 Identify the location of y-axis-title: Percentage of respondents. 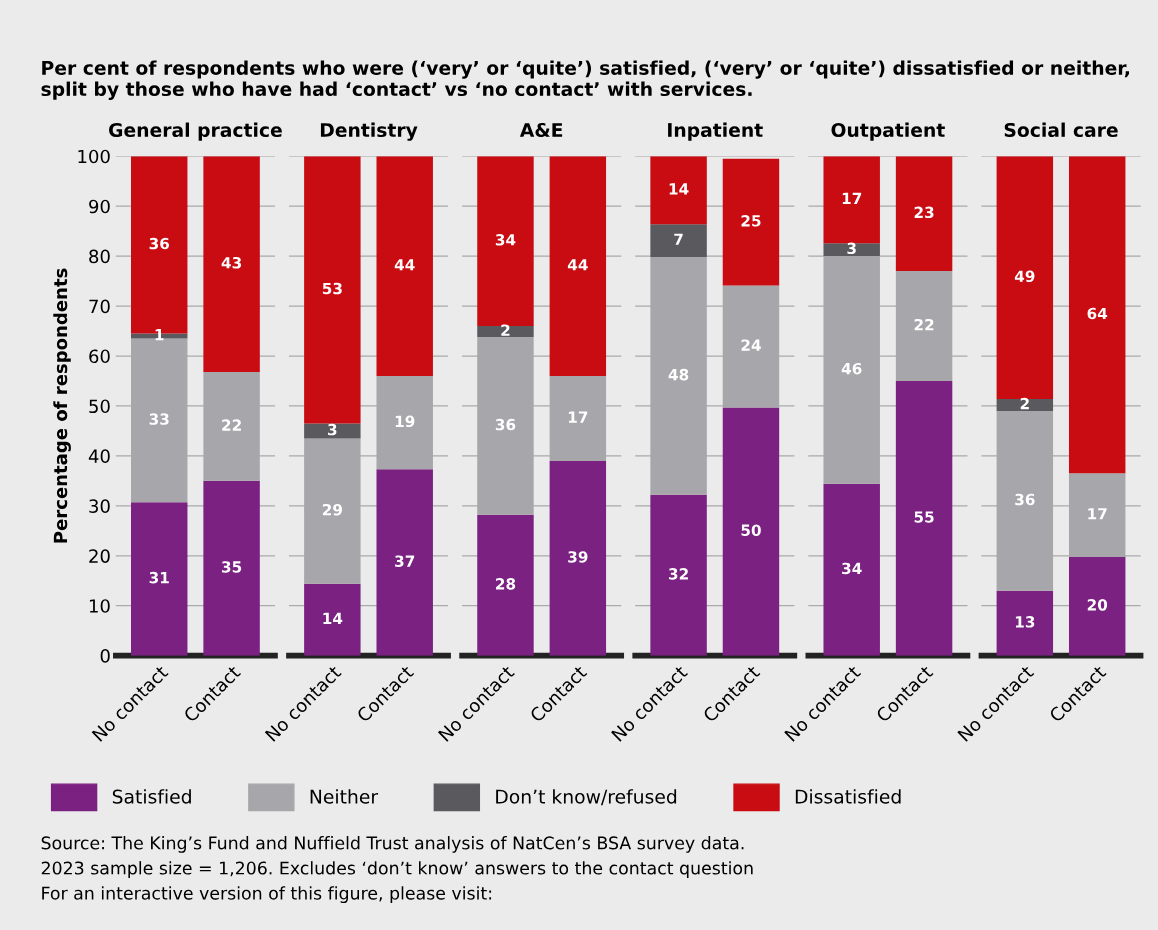
(62, 405).